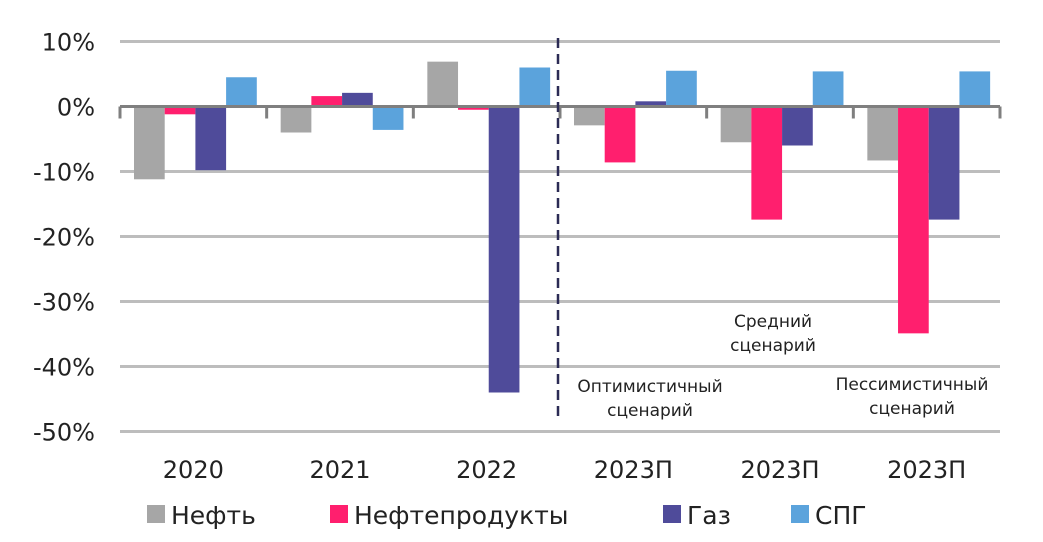 This screenshot has height=542, width=1043. Describe the element at coordinates (709, 515) in the screenshot. I see `legend-label: Газ` at that location.